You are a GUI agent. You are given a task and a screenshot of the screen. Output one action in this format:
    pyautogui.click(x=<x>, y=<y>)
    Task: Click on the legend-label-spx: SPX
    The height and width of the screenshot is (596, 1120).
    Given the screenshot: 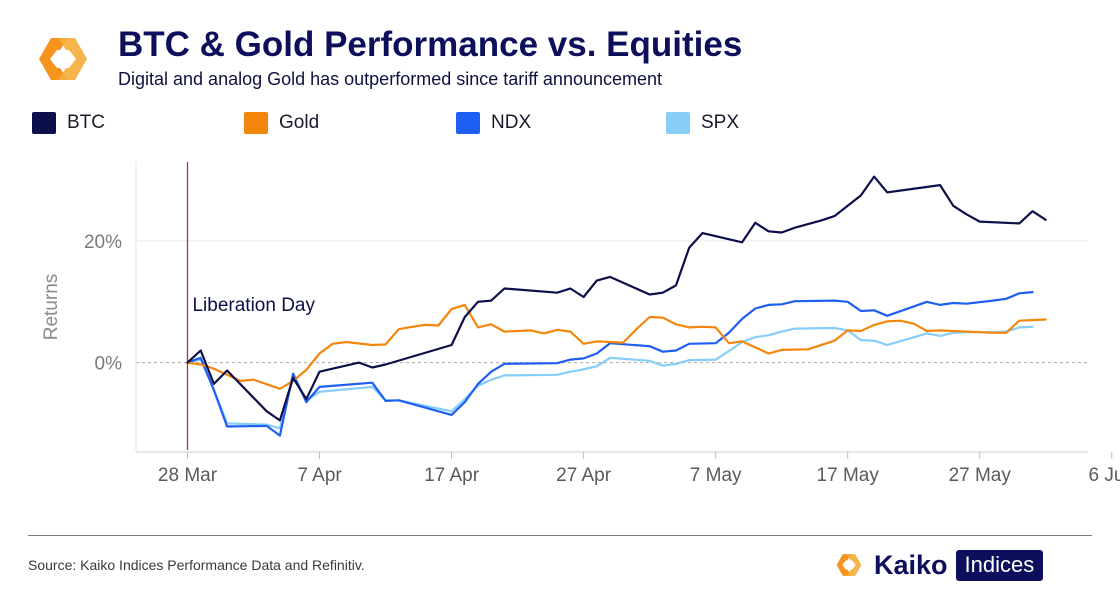 What is the action you would take?
    pyautogui.click(x=720, y=122)
    